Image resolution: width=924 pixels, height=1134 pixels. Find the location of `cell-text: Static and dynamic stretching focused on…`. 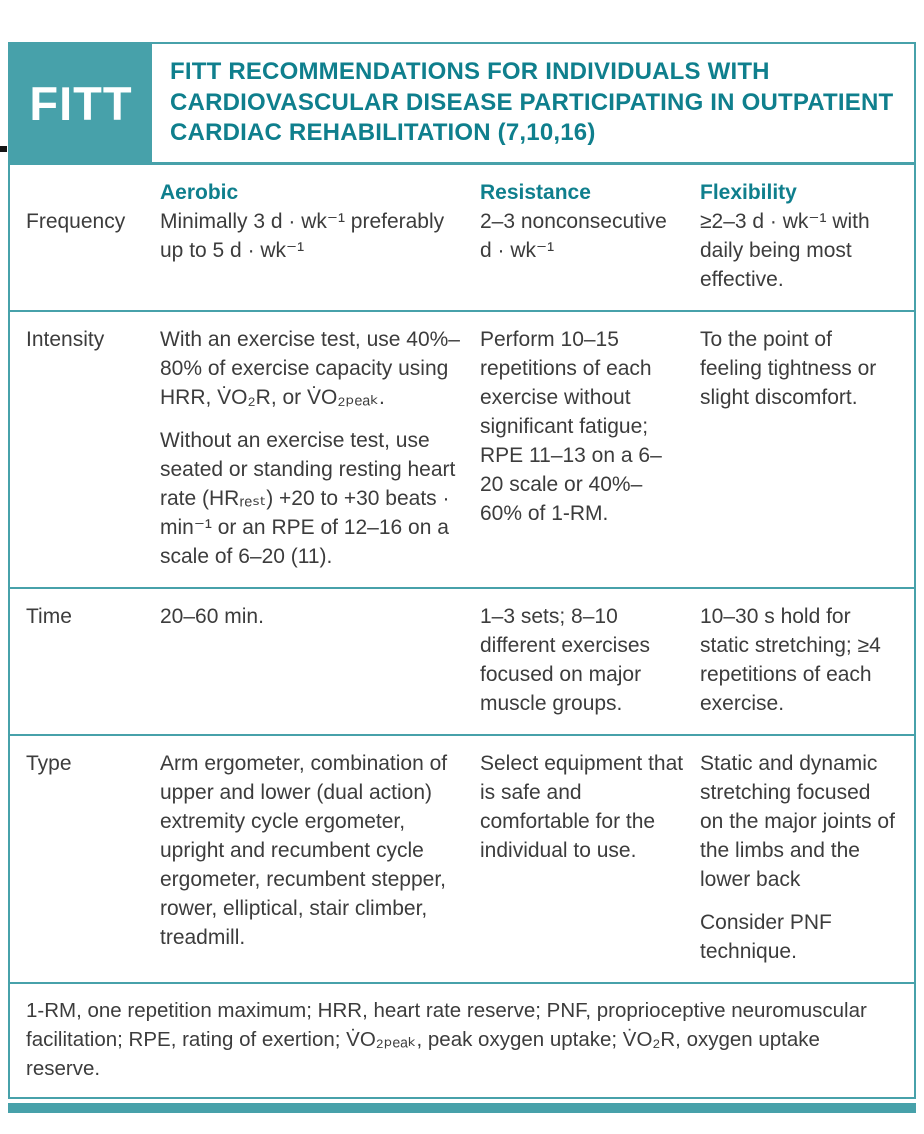

cell-text: Static and dynamic stretching focused on… is located at coordinates (797, 822).